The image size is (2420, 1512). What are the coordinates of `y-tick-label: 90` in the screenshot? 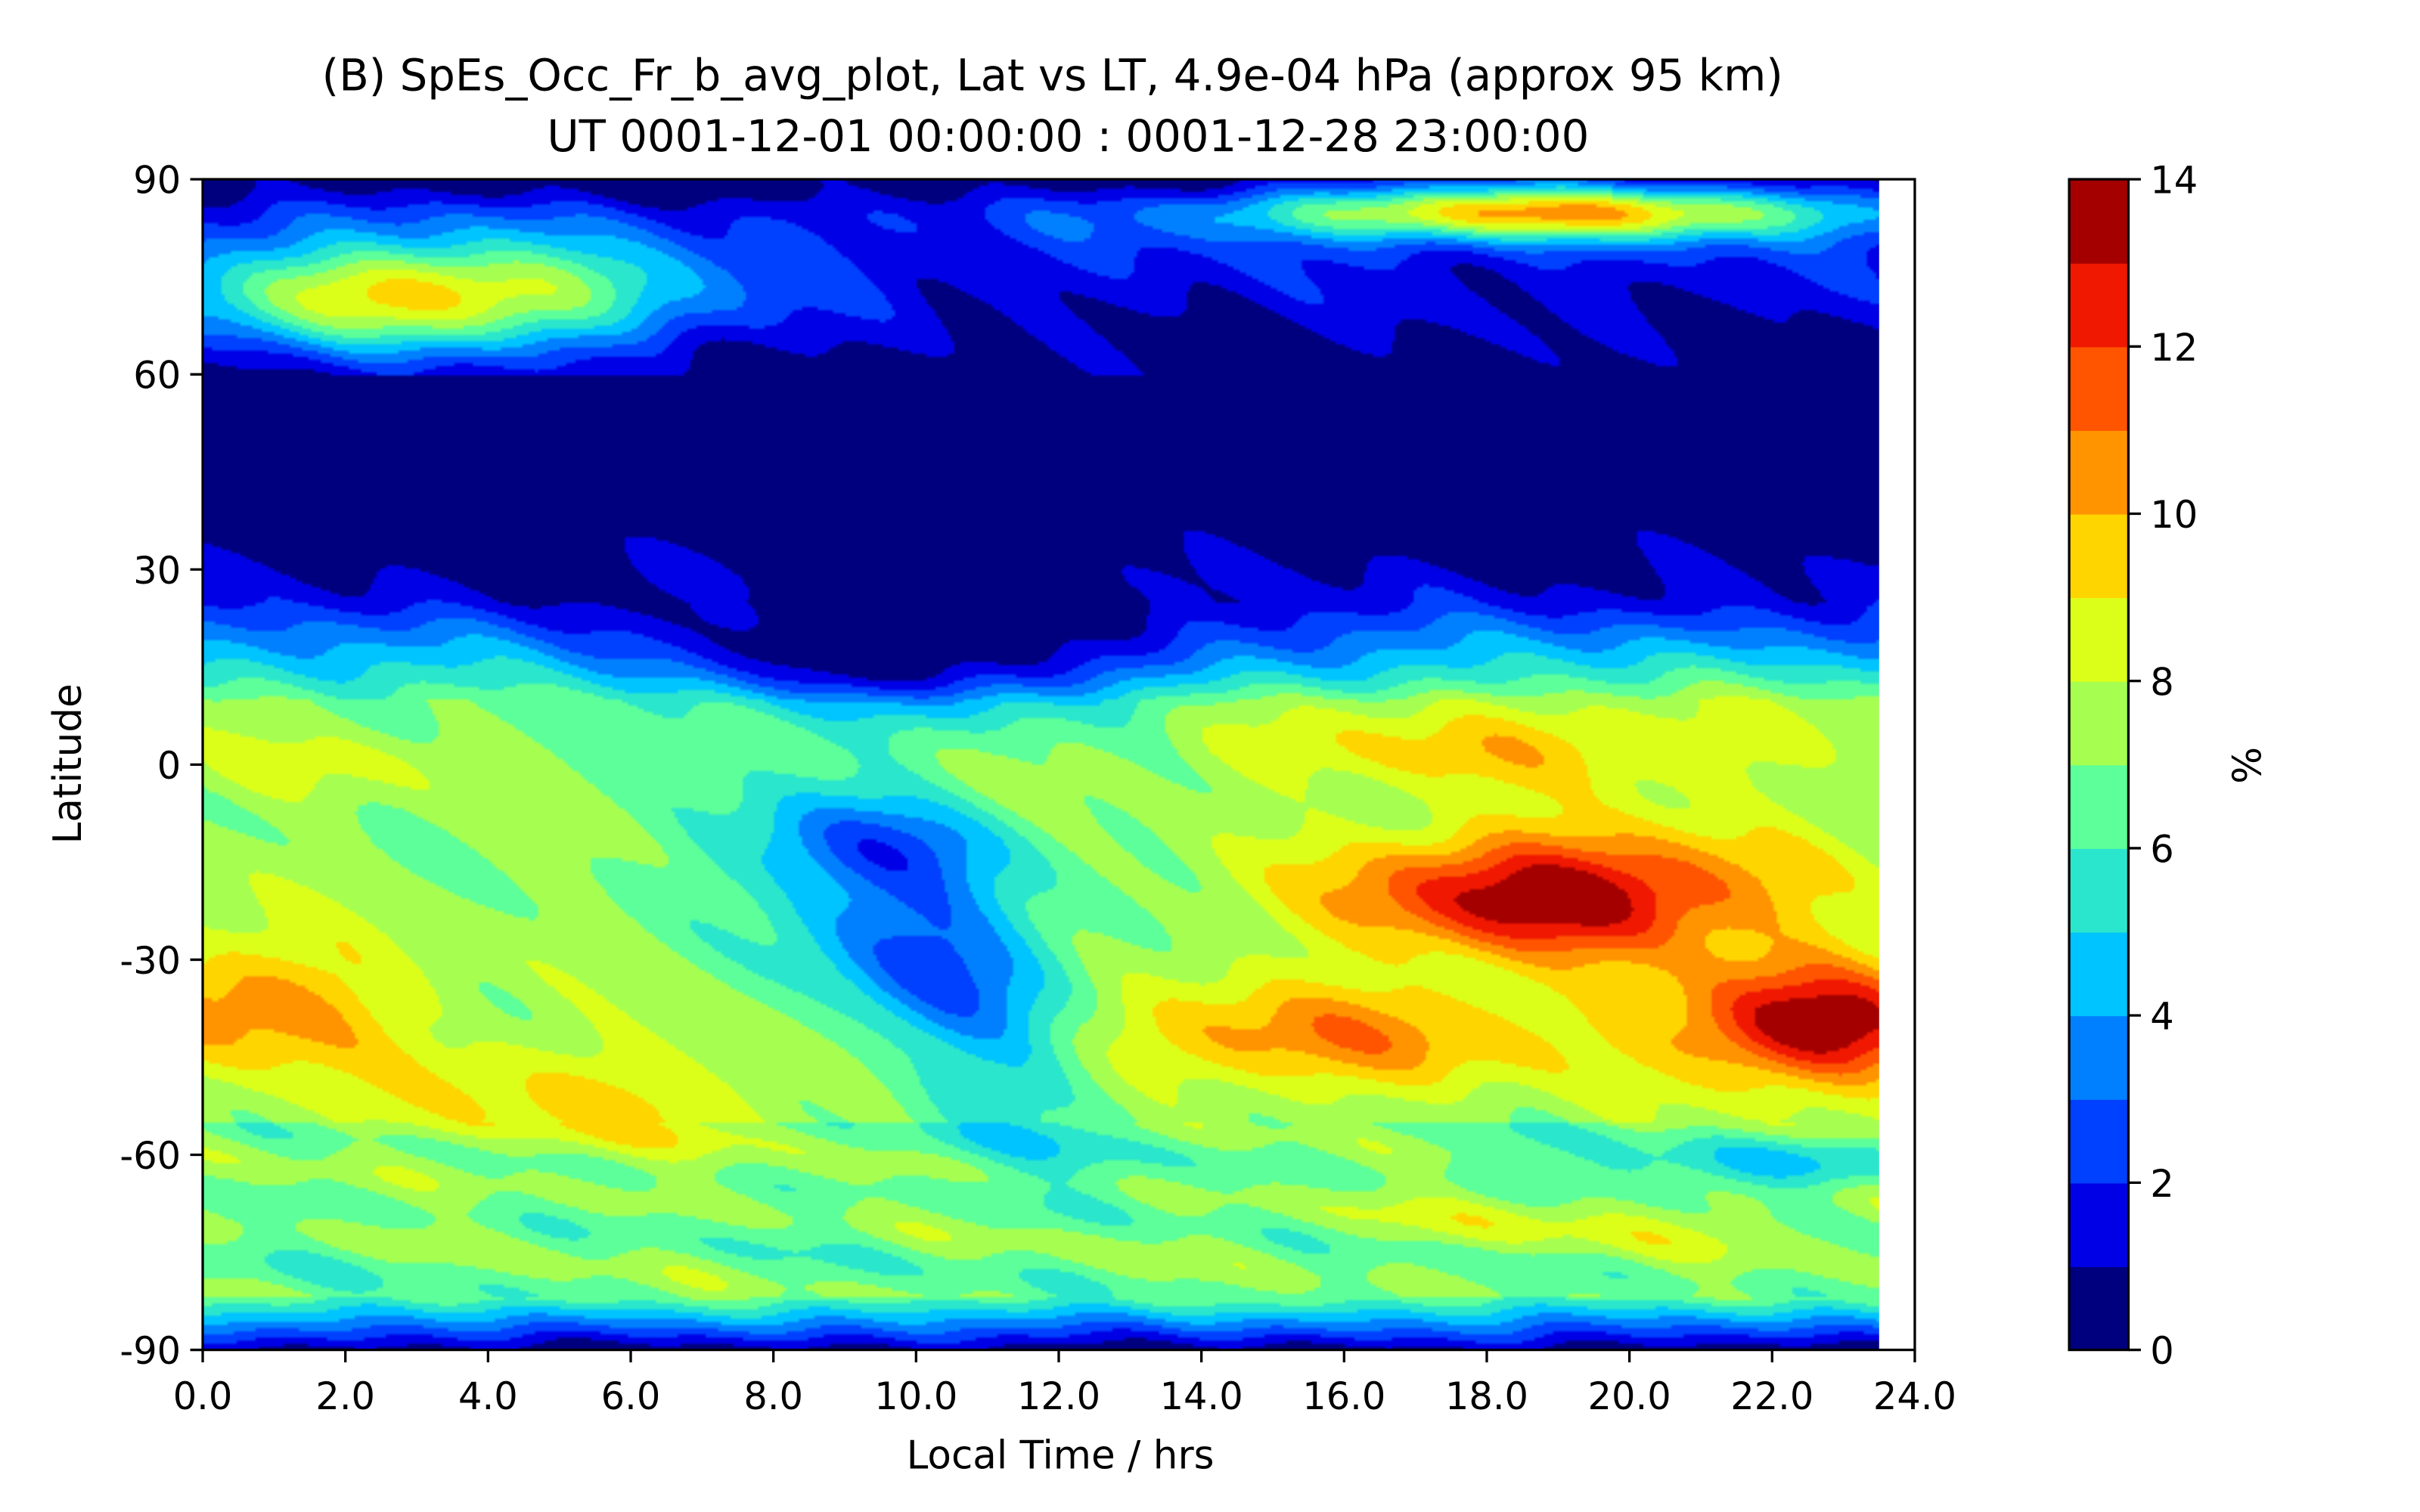 It's located at (157, 181).